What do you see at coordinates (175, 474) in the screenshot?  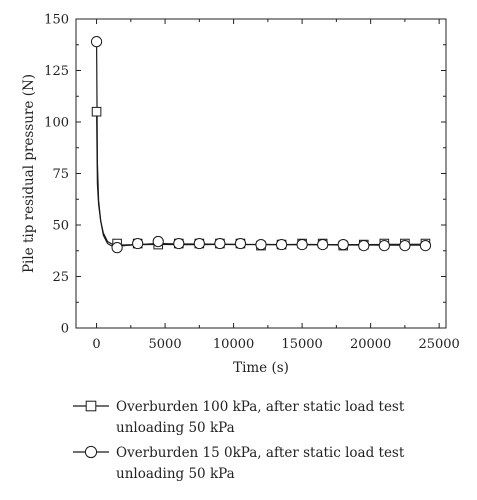 I see `legend-label-2: unloading 50 kPa` at bounding box center [175, 474].